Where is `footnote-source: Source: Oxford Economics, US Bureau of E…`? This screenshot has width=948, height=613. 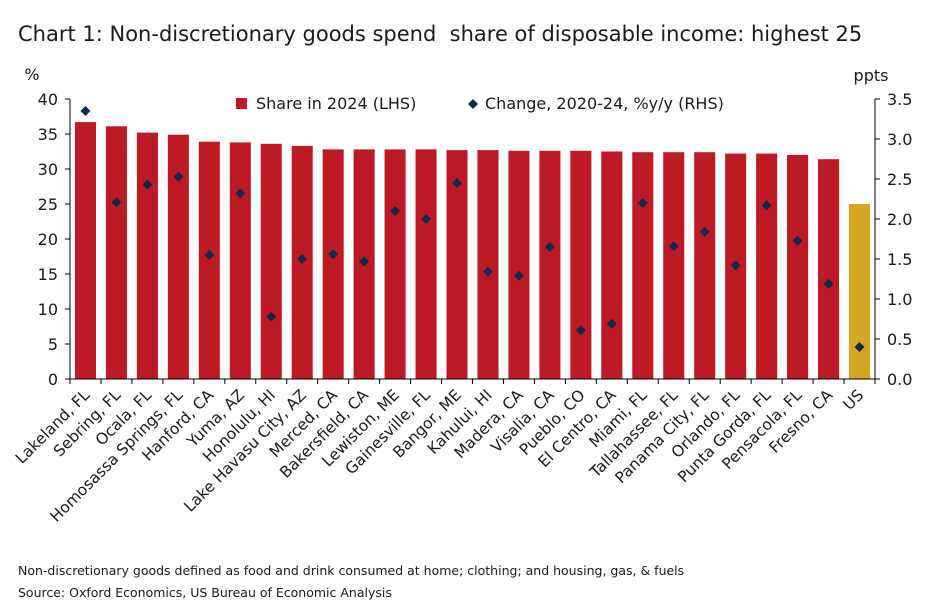 footnote-source: Source: Oxford Economics, US Bureau of E… is located at coordinates (205, 592).